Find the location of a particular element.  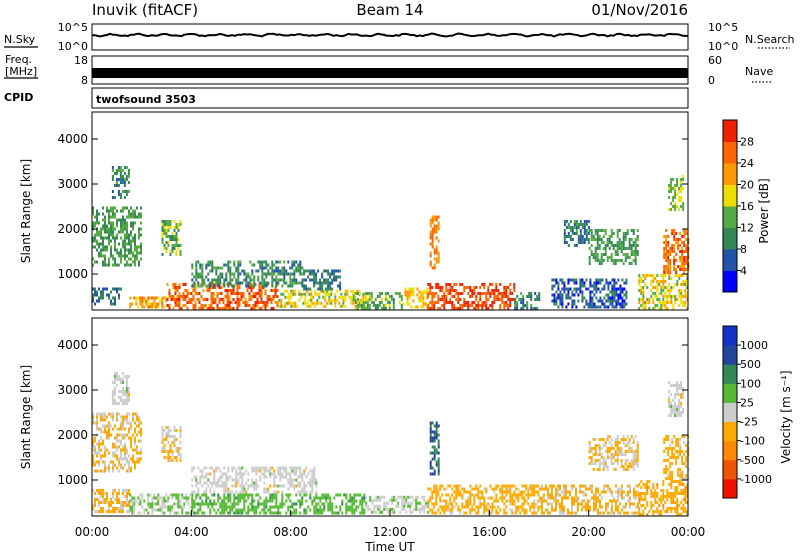

cpid-program: twofsound 3503 is located at coordinates (146, 99).